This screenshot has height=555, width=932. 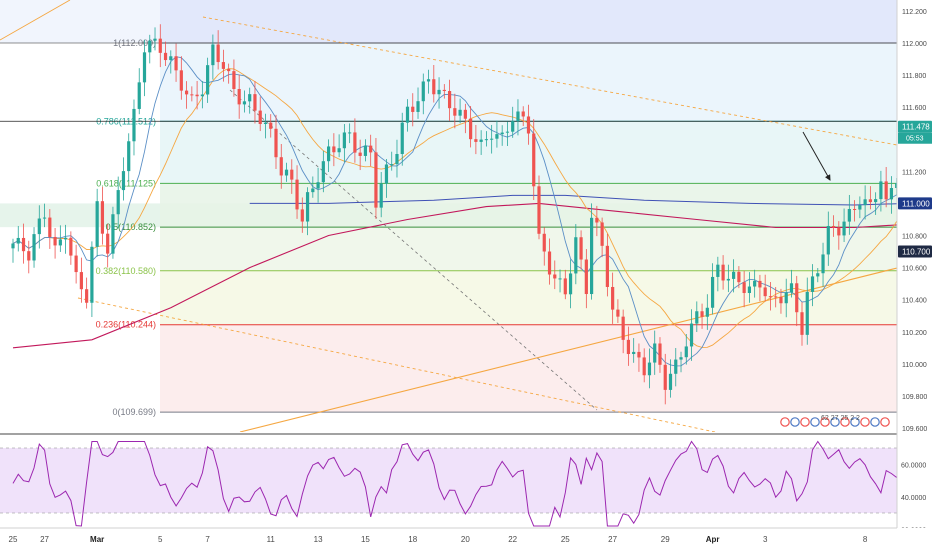 I want to click on date-tick-label: 5, so click(x=160, y=539).